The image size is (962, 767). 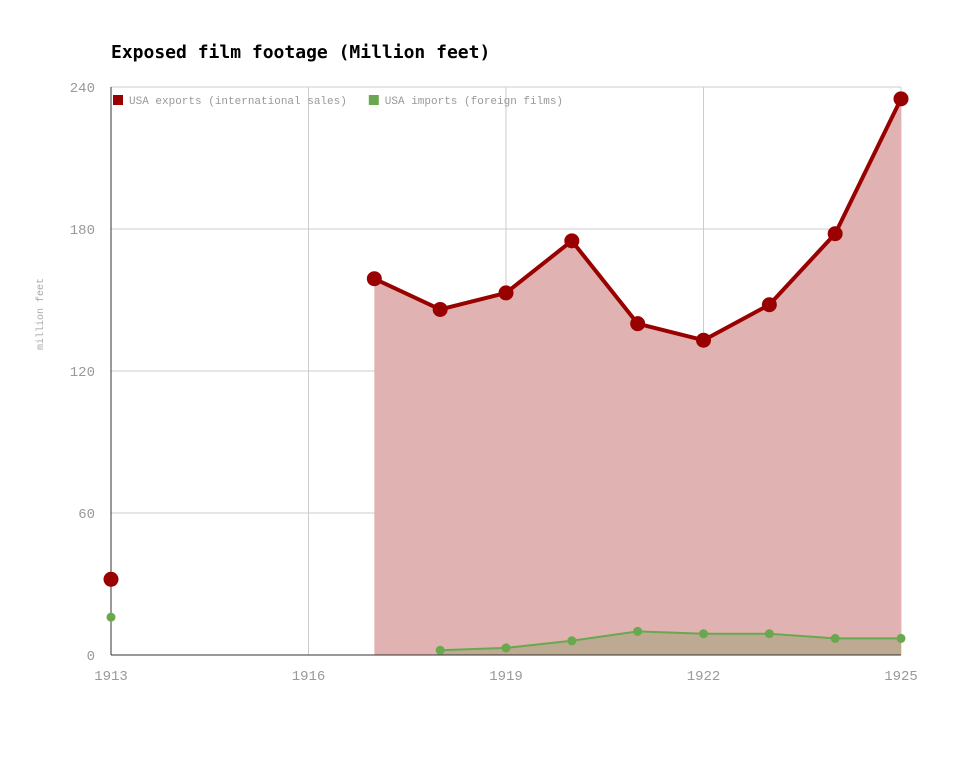 I want to click on y-tick-label: 240, so click(x=82, y=89).